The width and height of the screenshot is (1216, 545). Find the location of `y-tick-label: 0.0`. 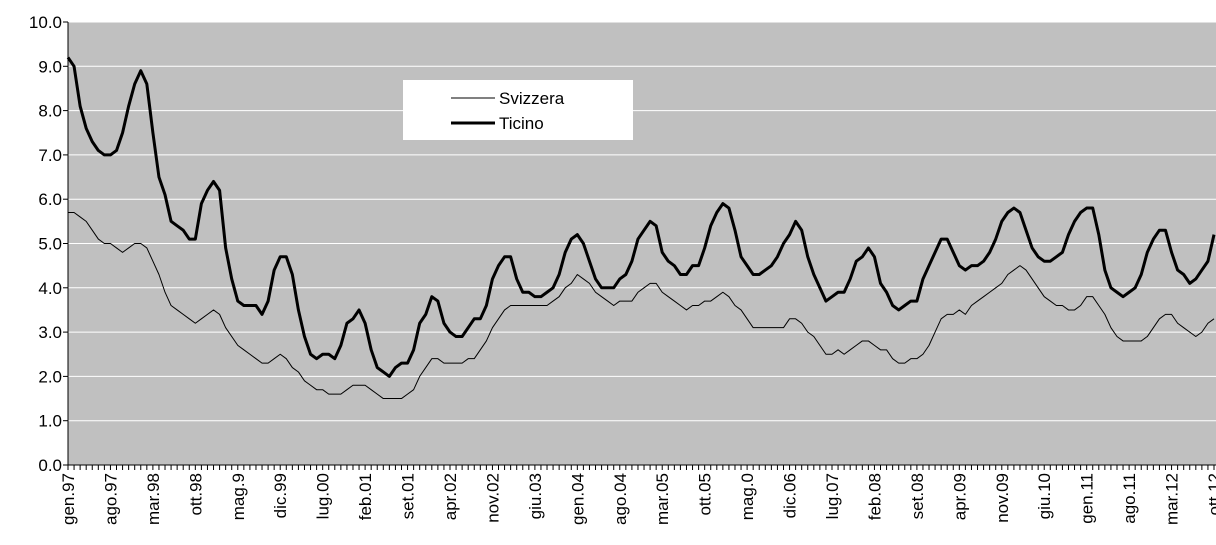

y-tick-label: 0.0 is located at coordinates (50, 465).